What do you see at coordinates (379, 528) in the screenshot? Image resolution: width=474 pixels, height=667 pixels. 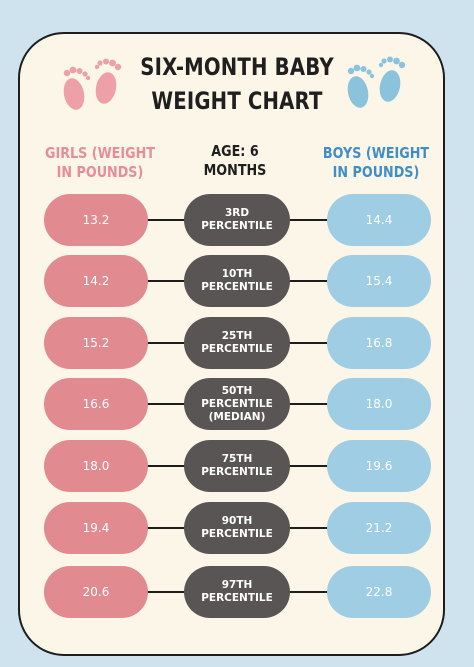 I see `boys-weight: 21.2` at bounding box center [379, 528].